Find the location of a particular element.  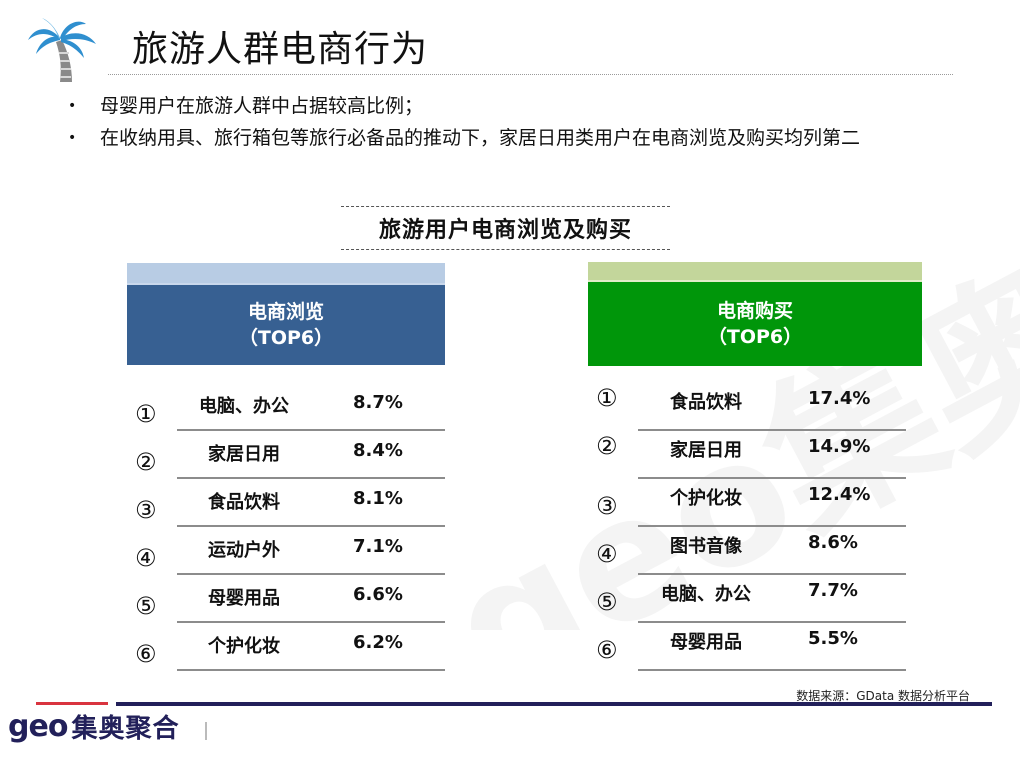

list-item: ① 食品饮料 17.4% is located at coordinates (755, 408).